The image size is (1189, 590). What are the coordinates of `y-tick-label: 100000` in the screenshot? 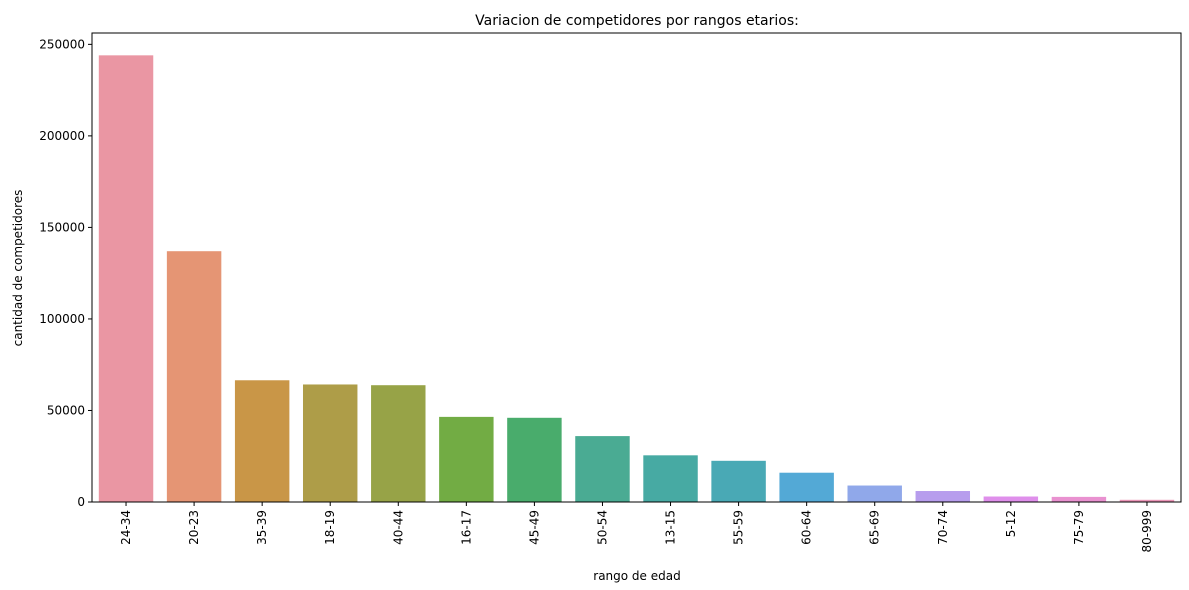 It's located at (62, 319).